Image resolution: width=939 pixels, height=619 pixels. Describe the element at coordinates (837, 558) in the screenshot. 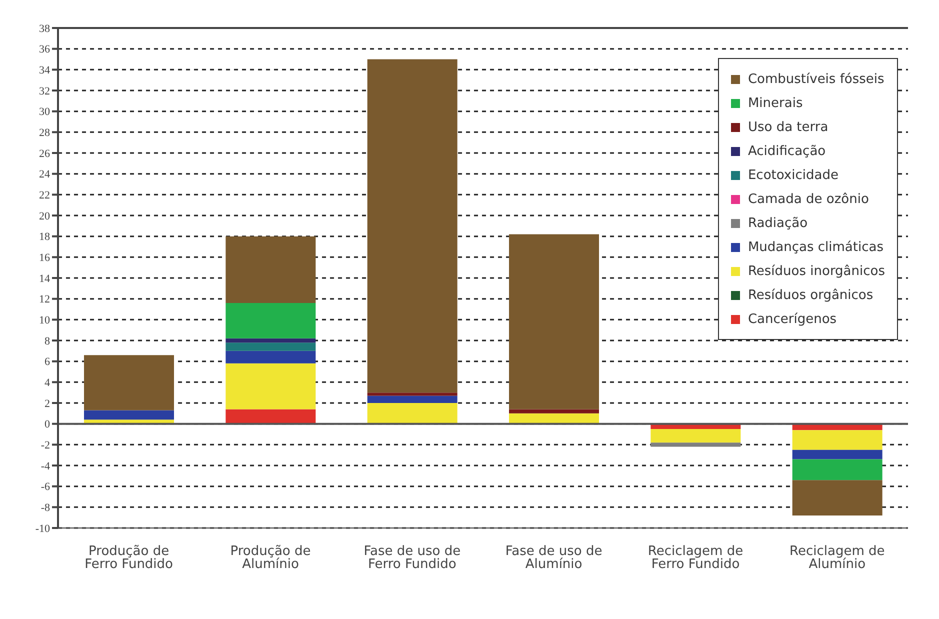

I see `x-tick-label: Reciclagem de Alumínio` at that location.